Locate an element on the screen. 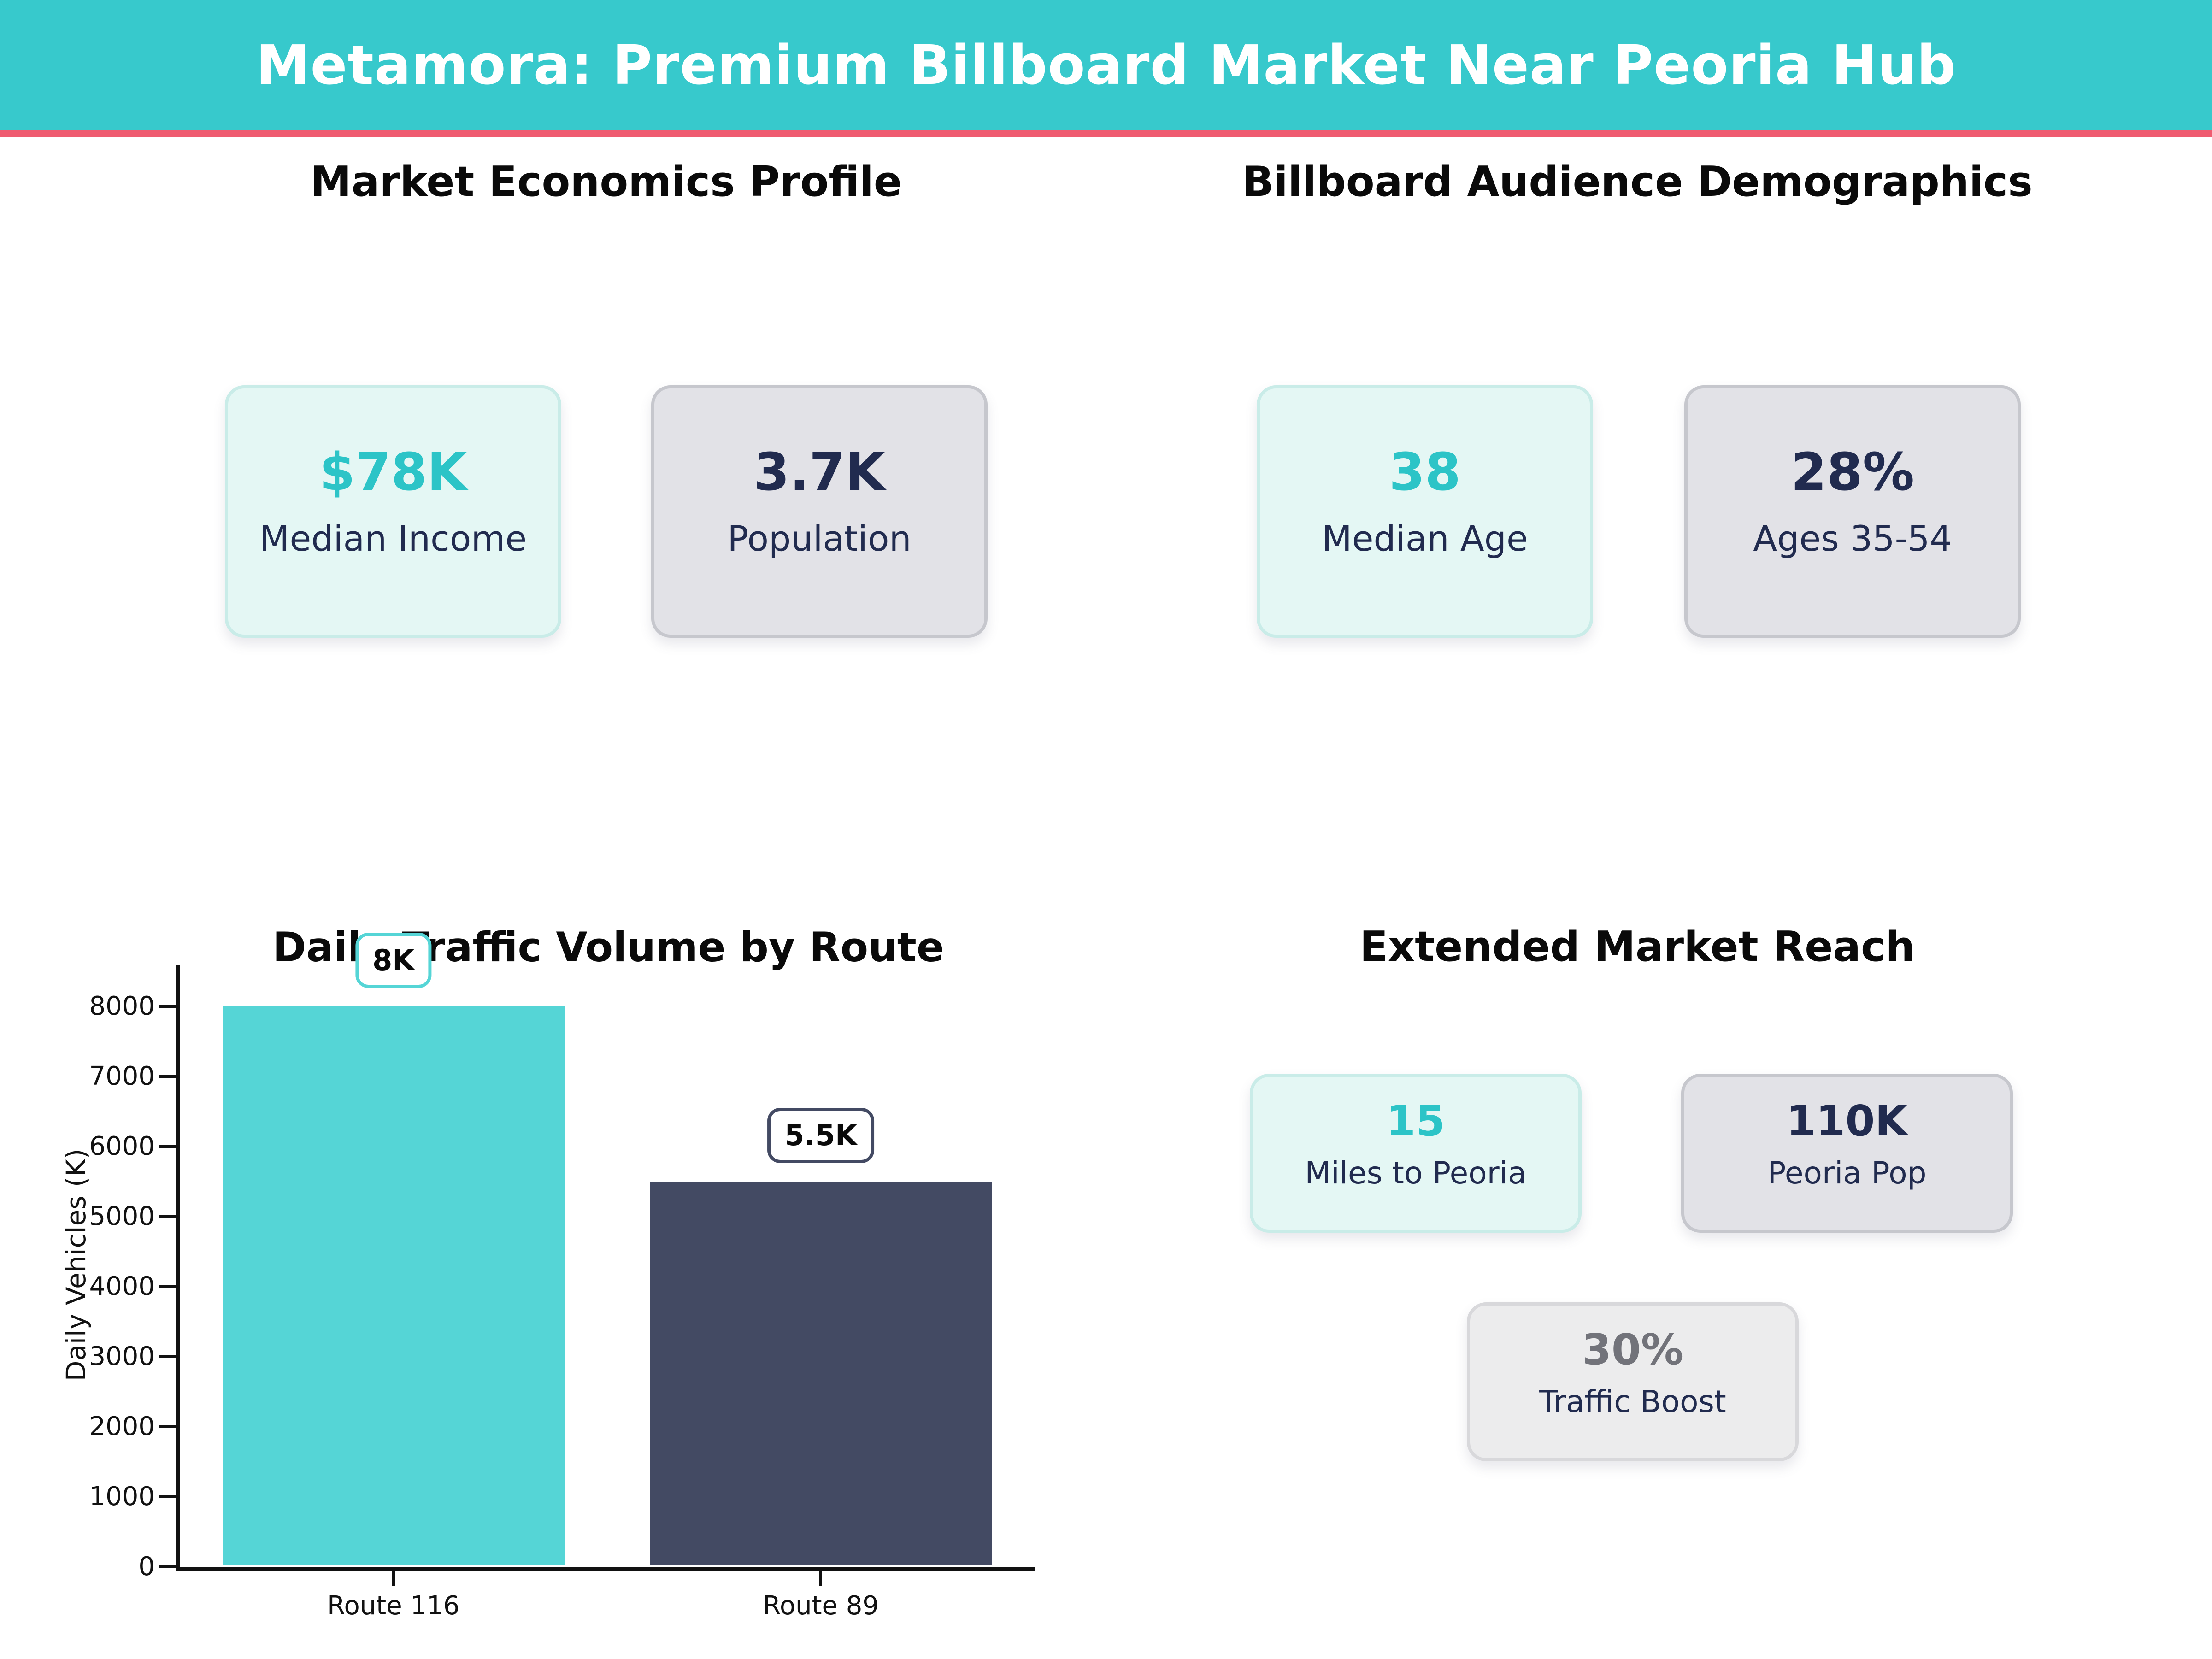 This screenshot has height=1659, width=2212. y-tick-label: 3000 is located at coordinates (122, 1356).